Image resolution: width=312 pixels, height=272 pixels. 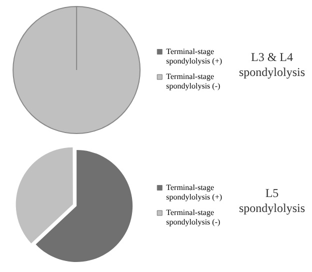 I want to click on text: L5 spondylolysis, so click(x=272, y=201).